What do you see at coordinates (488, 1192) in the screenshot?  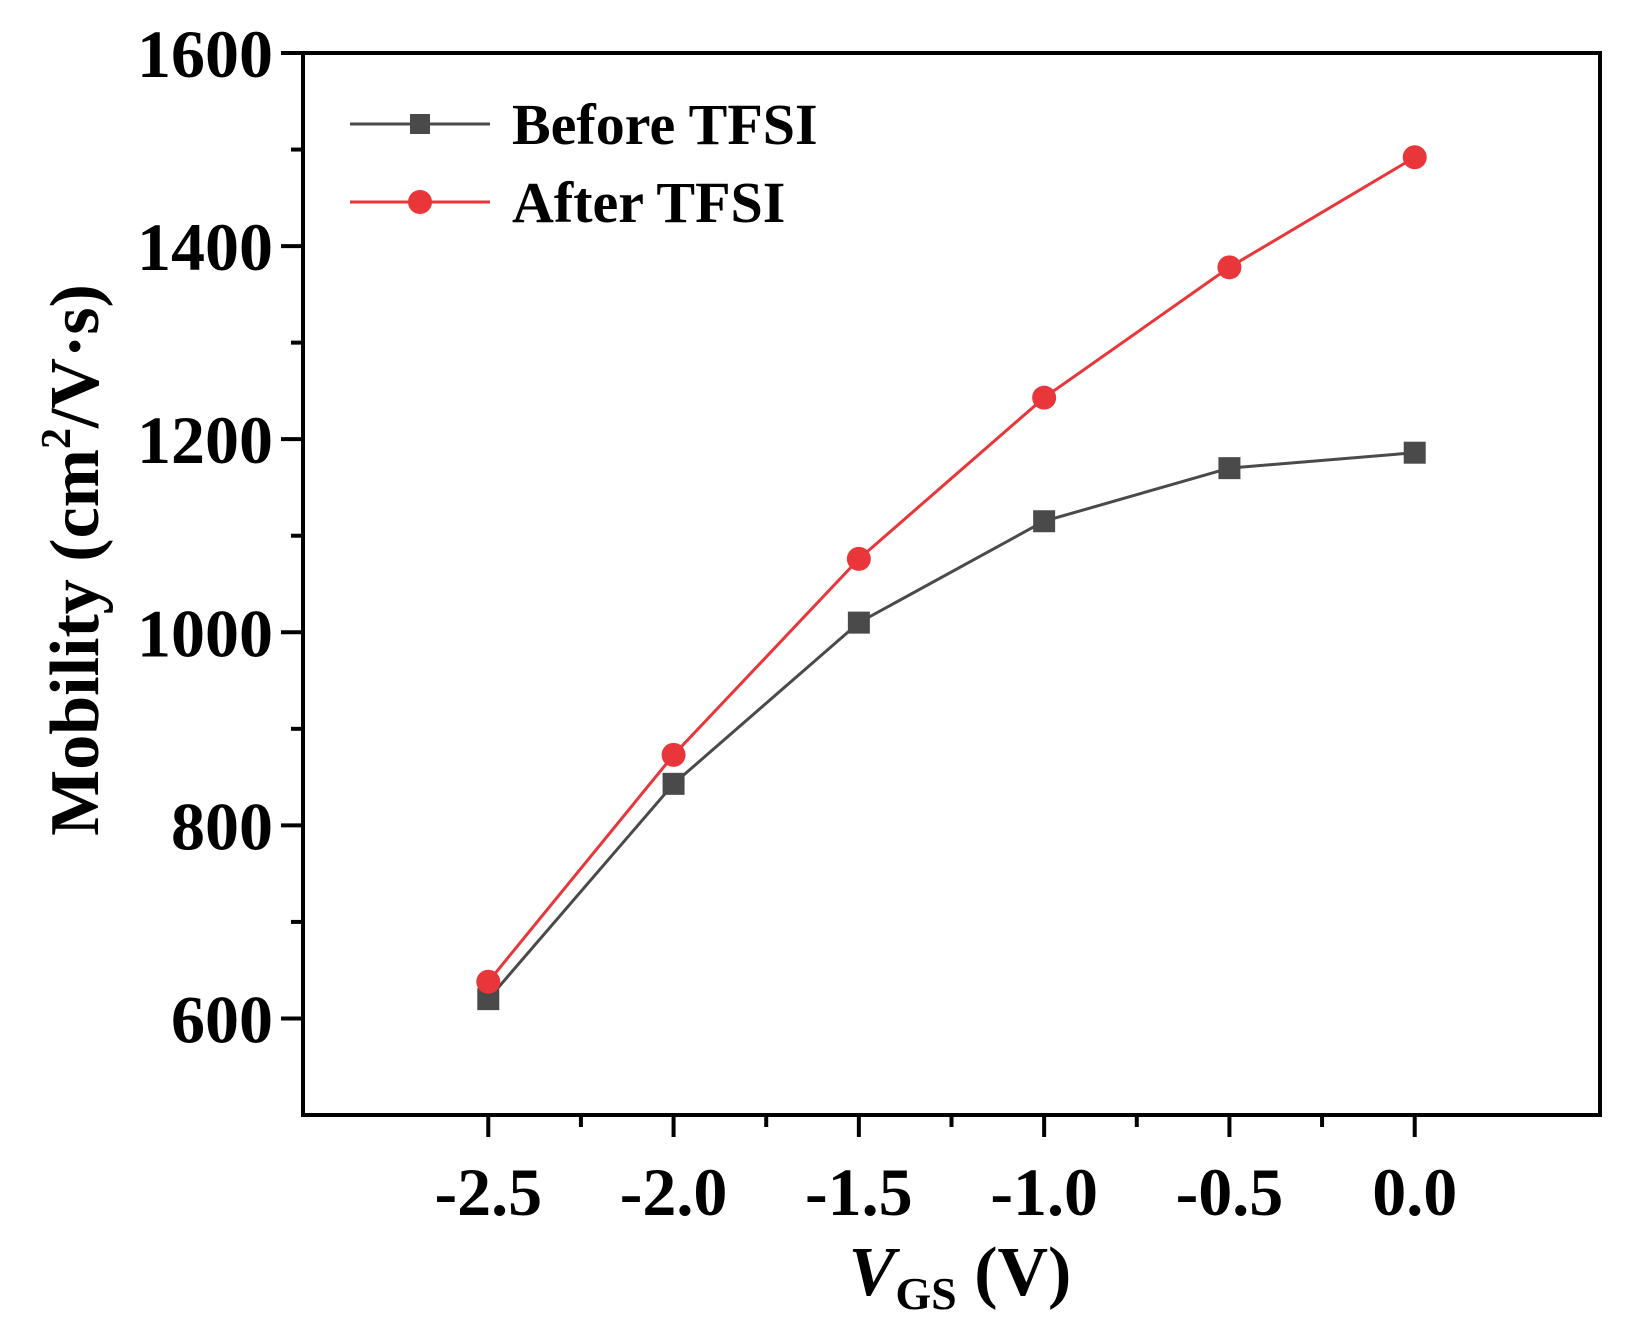 I see `x-tick-label: -2.5` at bounding box center [488, 1192].